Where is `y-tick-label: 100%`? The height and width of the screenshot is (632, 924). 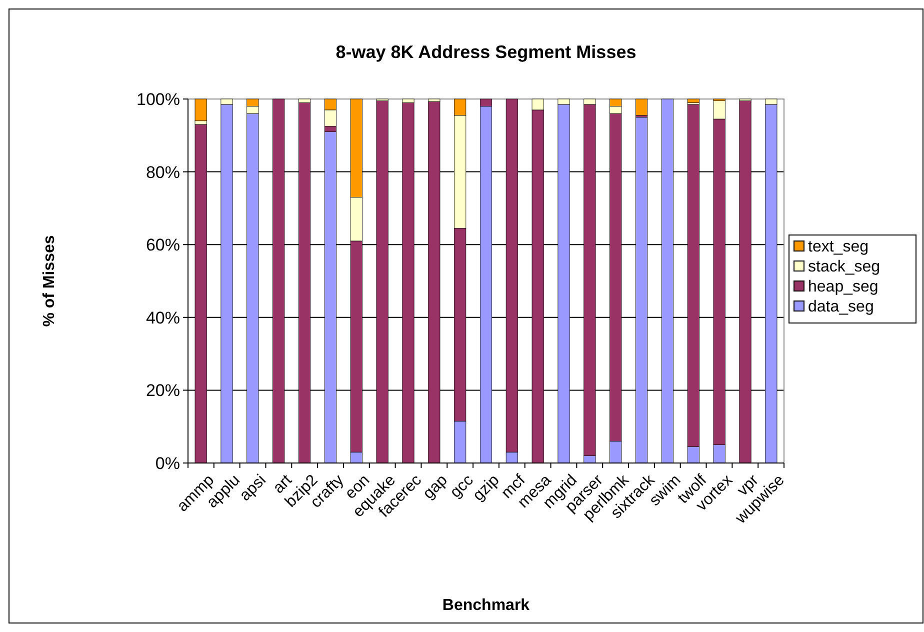 y-tick-label: 100% is located at coordinates (158, 99).